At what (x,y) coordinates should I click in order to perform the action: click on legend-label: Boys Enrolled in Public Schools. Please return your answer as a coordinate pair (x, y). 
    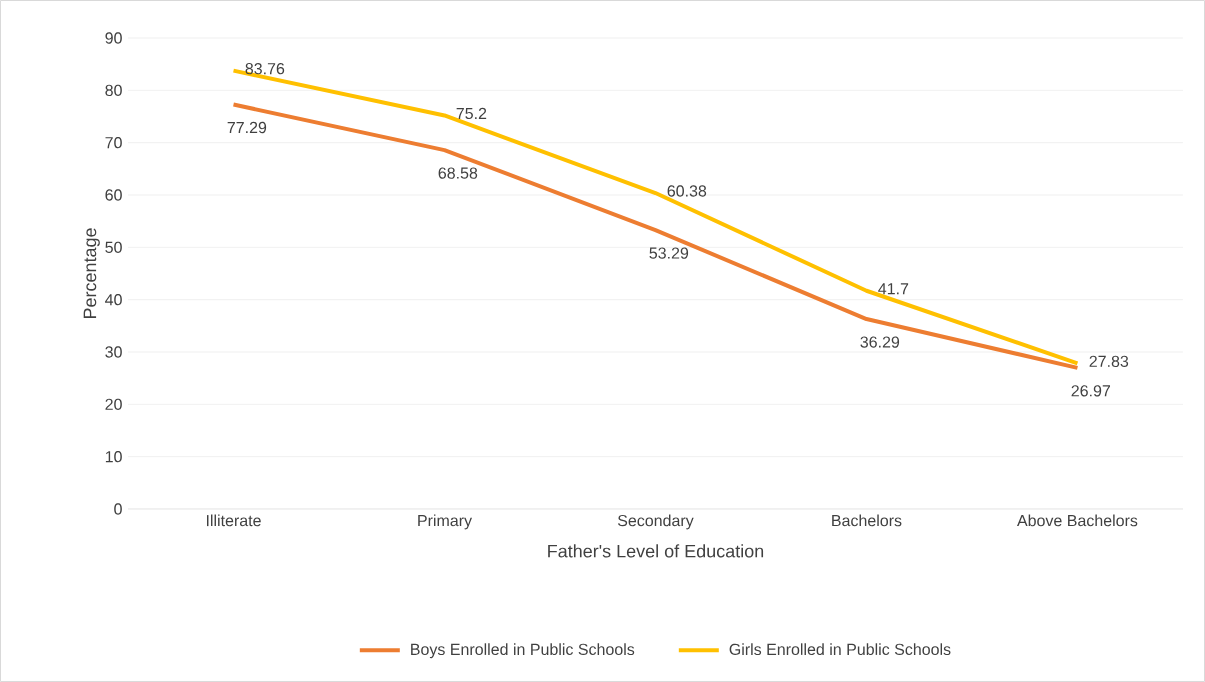
    Looking at the image, I should click on (523, 651).